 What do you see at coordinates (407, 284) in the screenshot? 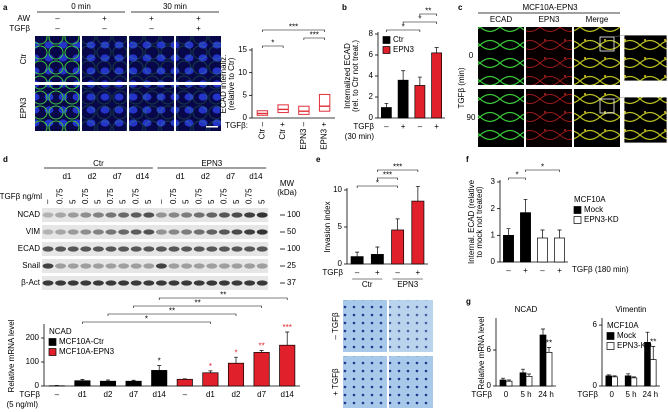
I see `group-label: EPN3` at bounding box center [407, 284].